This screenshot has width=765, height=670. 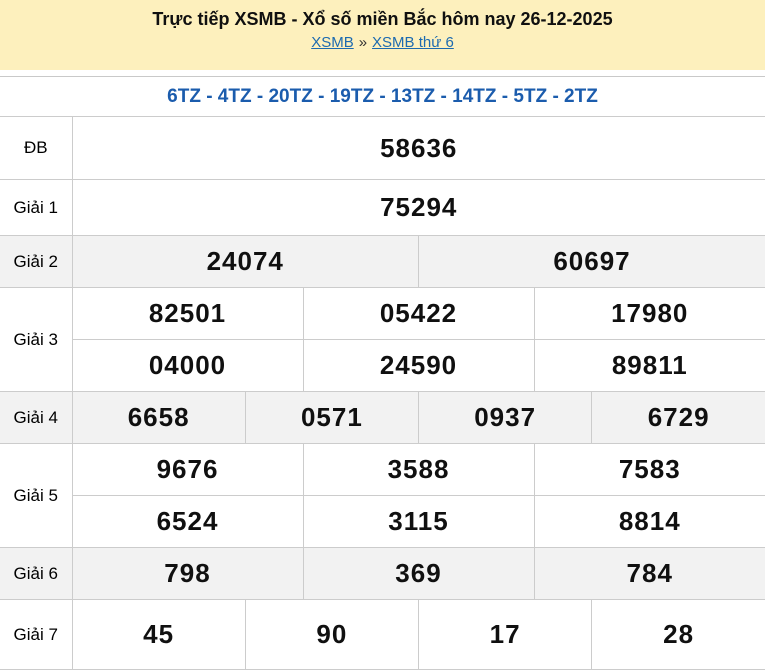 What do you see at coordinates (418, 148) in the screenshot?
I see `prize-value-db: 58636` at bounding box center [418, 148].